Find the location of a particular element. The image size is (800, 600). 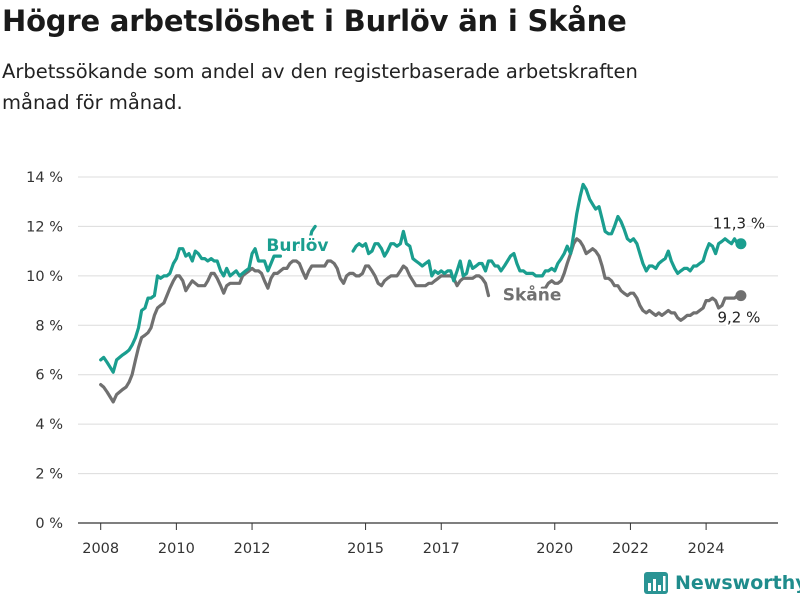

x-tick-label: 2010 is located at coordinates (176, 549).